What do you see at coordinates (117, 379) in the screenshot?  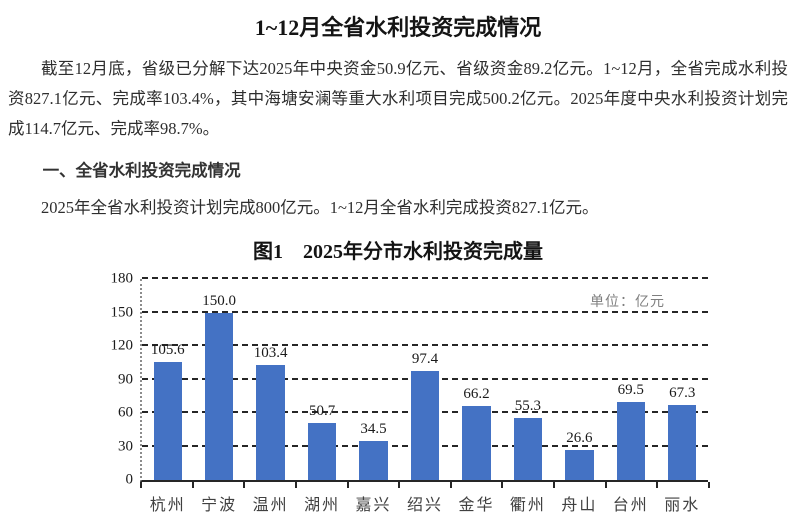 I see `y-axis-labels: 0 30 60 90 120 150 180` at bounding box center [117, 379].